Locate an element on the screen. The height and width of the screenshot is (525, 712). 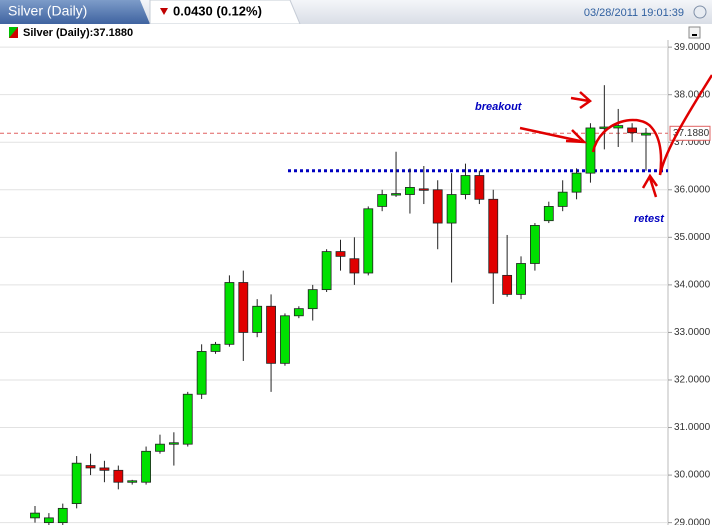
y-tick-label: 29.0000 is located at coordinates (692, 521).